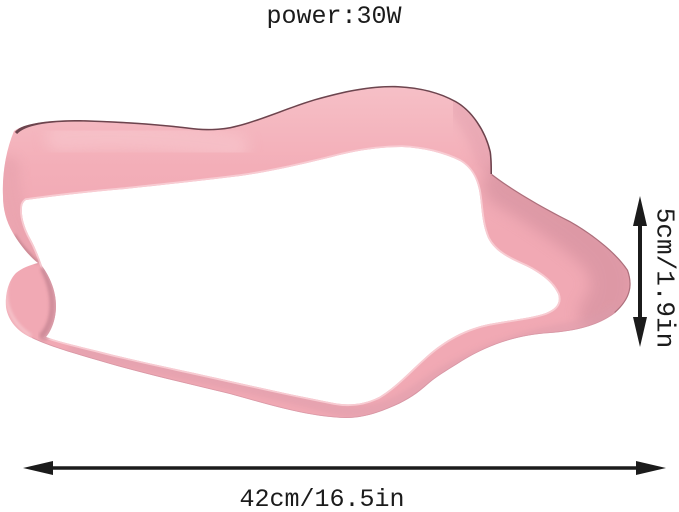  What do you see at coordinates (147, 141) in the screenshot?
I see `shade-top-highlight` at bounding box center [147, 141].